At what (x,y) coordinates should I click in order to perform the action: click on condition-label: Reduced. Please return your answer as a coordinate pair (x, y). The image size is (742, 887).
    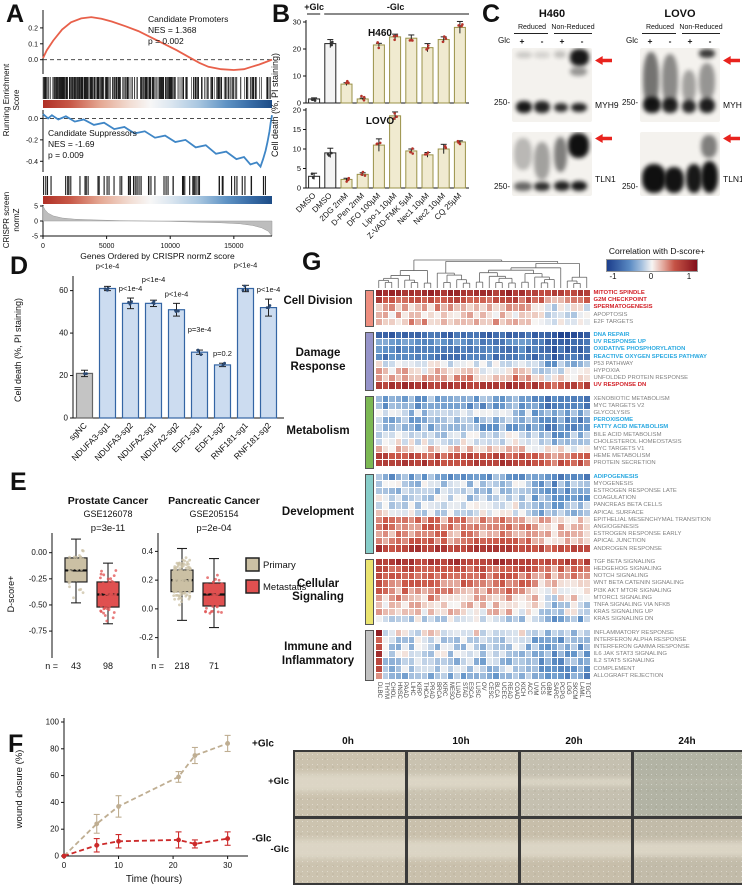
    Looking at the image, I should click on (660, 27).